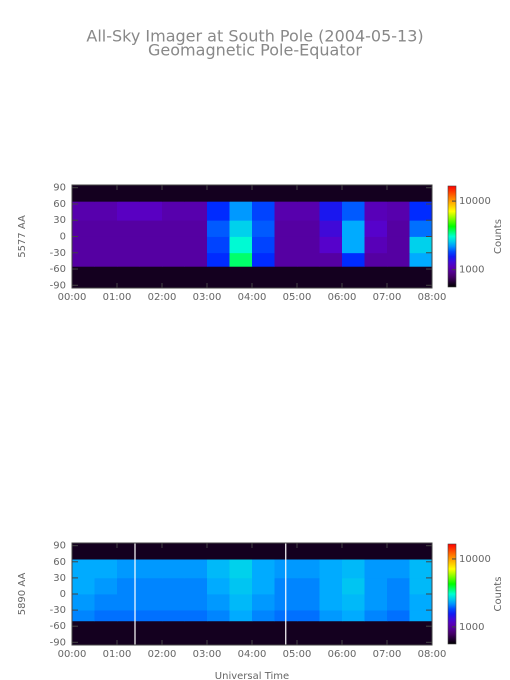 The height and width of the screenshot is (680, 510). I want to click on y-tick-label: 60, so click(59, 204).